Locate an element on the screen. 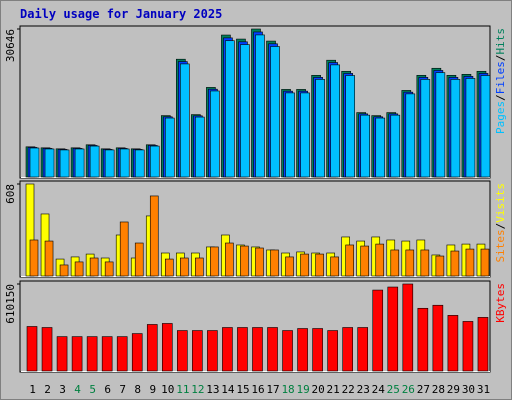  legend-entry: Visits is located at coordinates (500, 203).